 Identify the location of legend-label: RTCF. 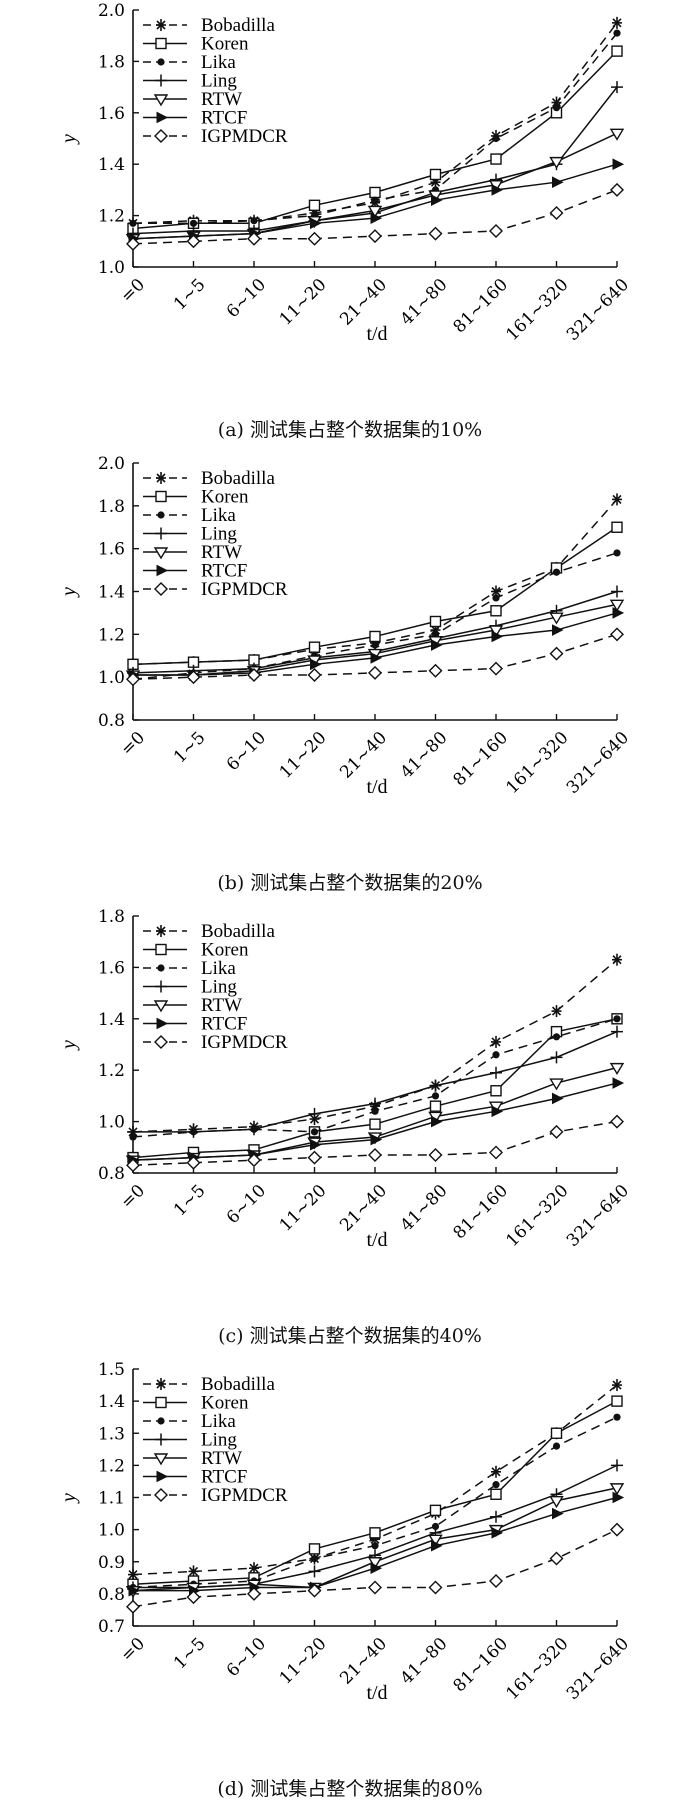
(224, 118).